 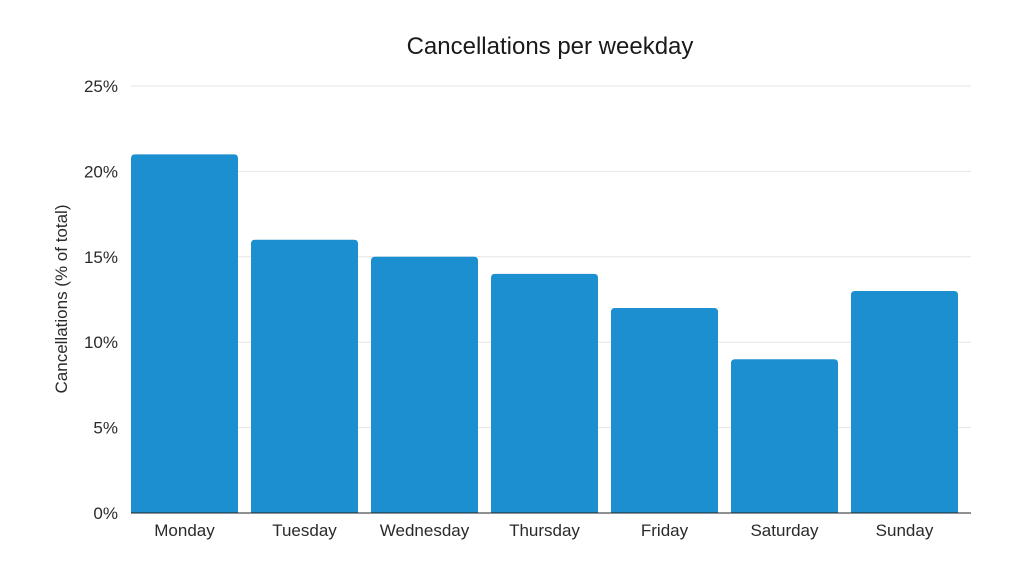 I want to click on bar-thursday, so click(x=544, y=393).